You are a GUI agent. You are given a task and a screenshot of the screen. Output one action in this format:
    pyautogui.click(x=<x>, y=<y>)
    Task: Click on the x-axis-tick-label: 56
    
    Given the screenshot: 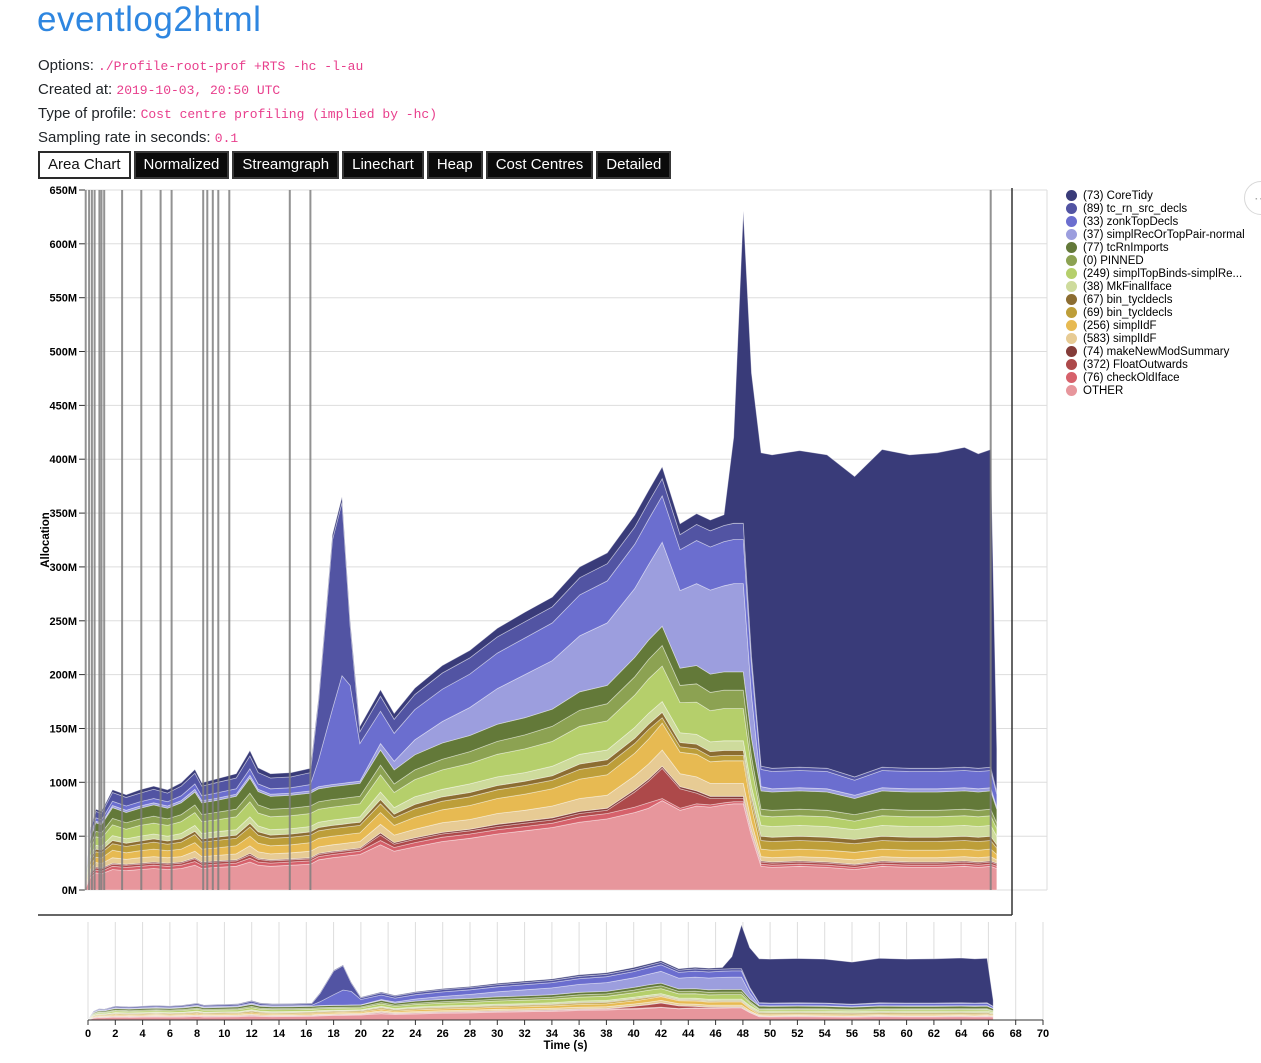 What is the action you would take?
    pyautogui.click(x=852, y=1034)
    